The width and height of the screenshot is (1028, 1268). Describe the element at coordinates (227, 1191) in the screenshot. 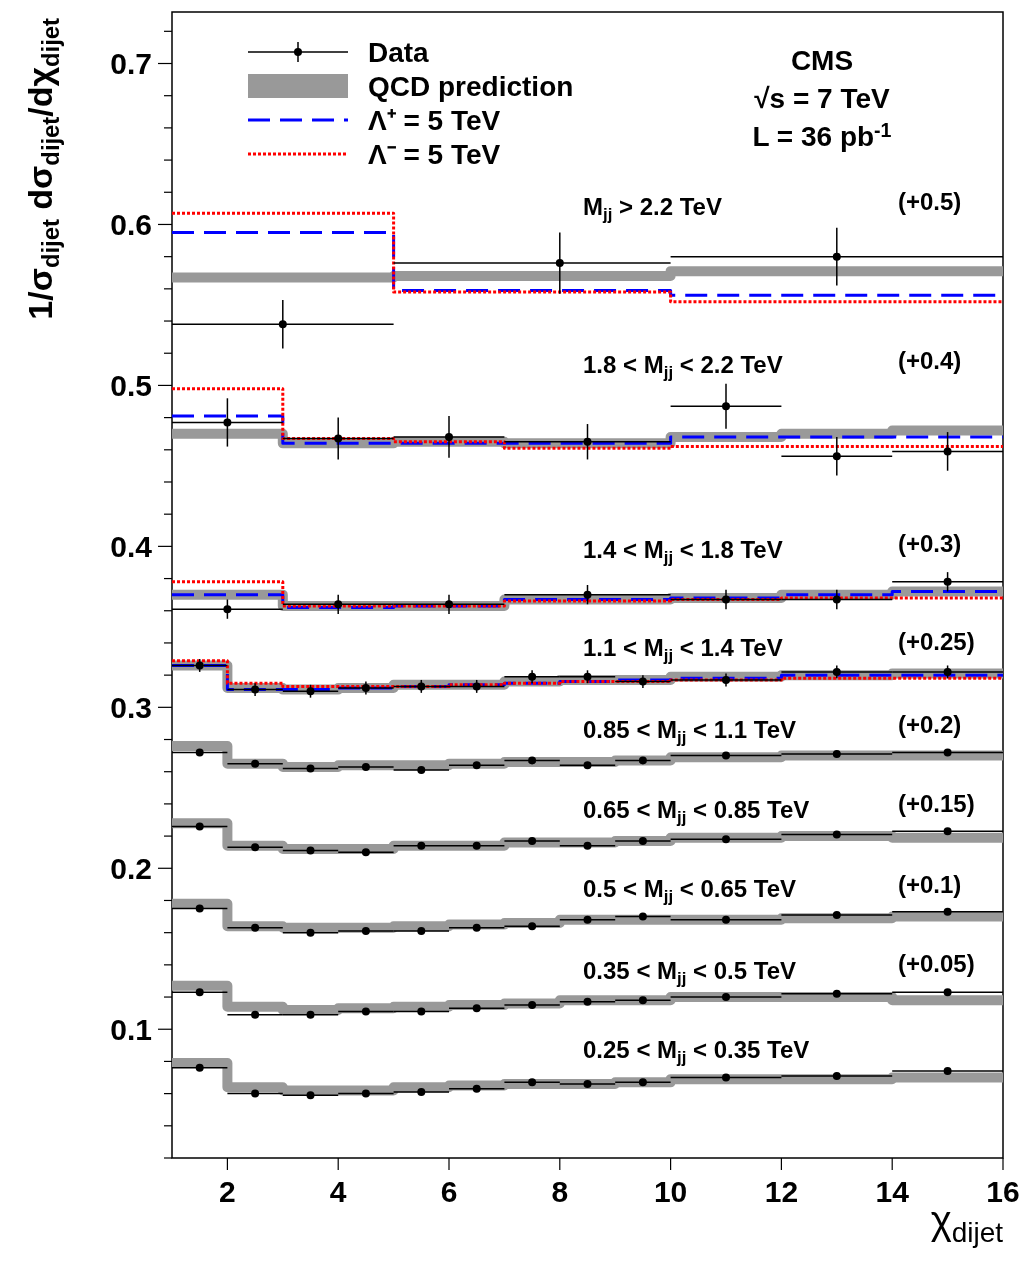

I see `x-tick-label: 2` at that location.